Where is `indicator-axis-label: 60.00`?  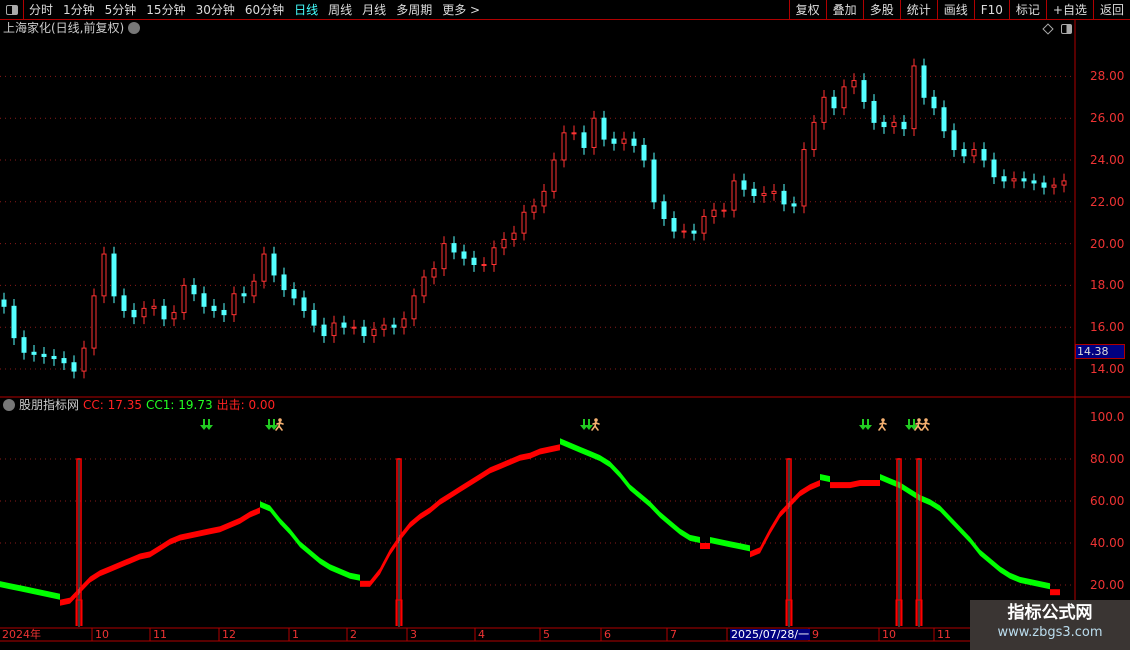
indicator-axis-label: 60.00 is located at coordinates (1107, 501).